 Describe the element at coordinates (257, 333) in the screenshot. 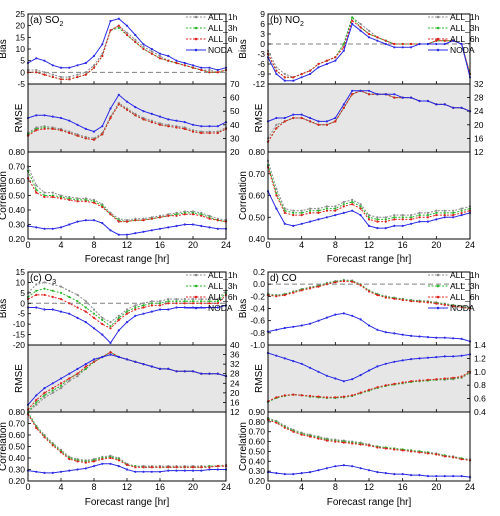

I see `y-tick-label: -0.8` at that location.